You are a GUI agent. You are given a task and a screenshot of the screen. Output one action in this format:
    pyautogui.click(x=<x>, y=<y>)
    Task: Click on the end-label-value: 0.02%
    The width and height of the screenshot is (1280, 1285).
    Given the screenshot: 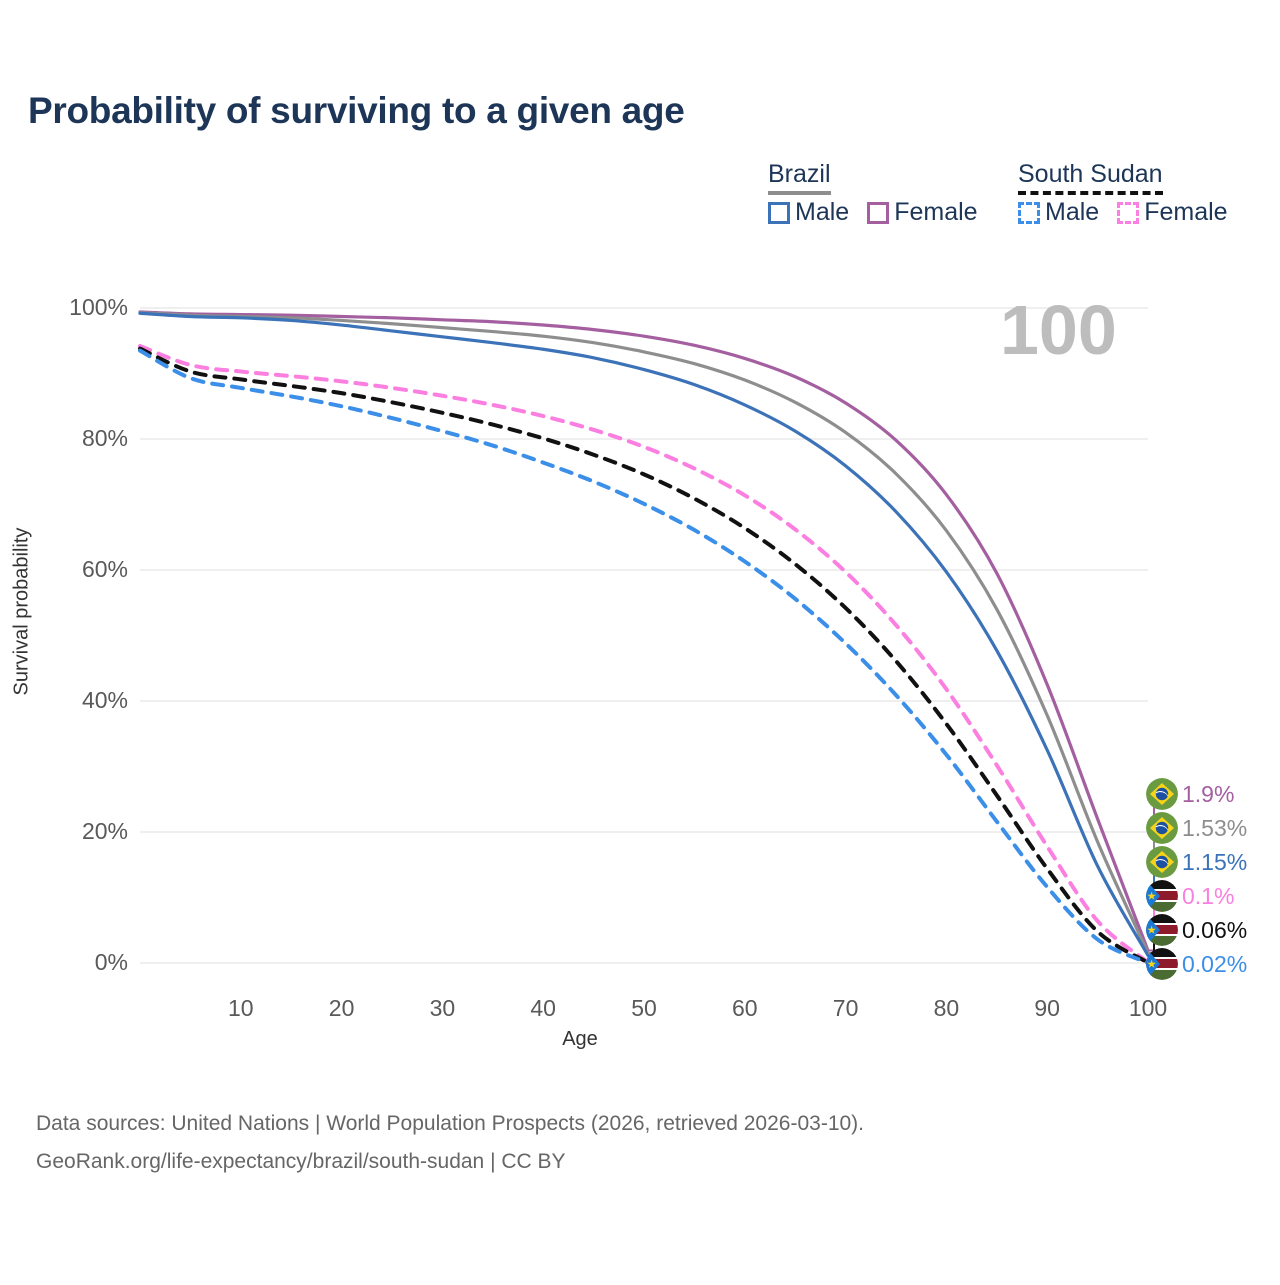 What is the action you would take?
    pyautogui.click(x=1214, y=964)
    